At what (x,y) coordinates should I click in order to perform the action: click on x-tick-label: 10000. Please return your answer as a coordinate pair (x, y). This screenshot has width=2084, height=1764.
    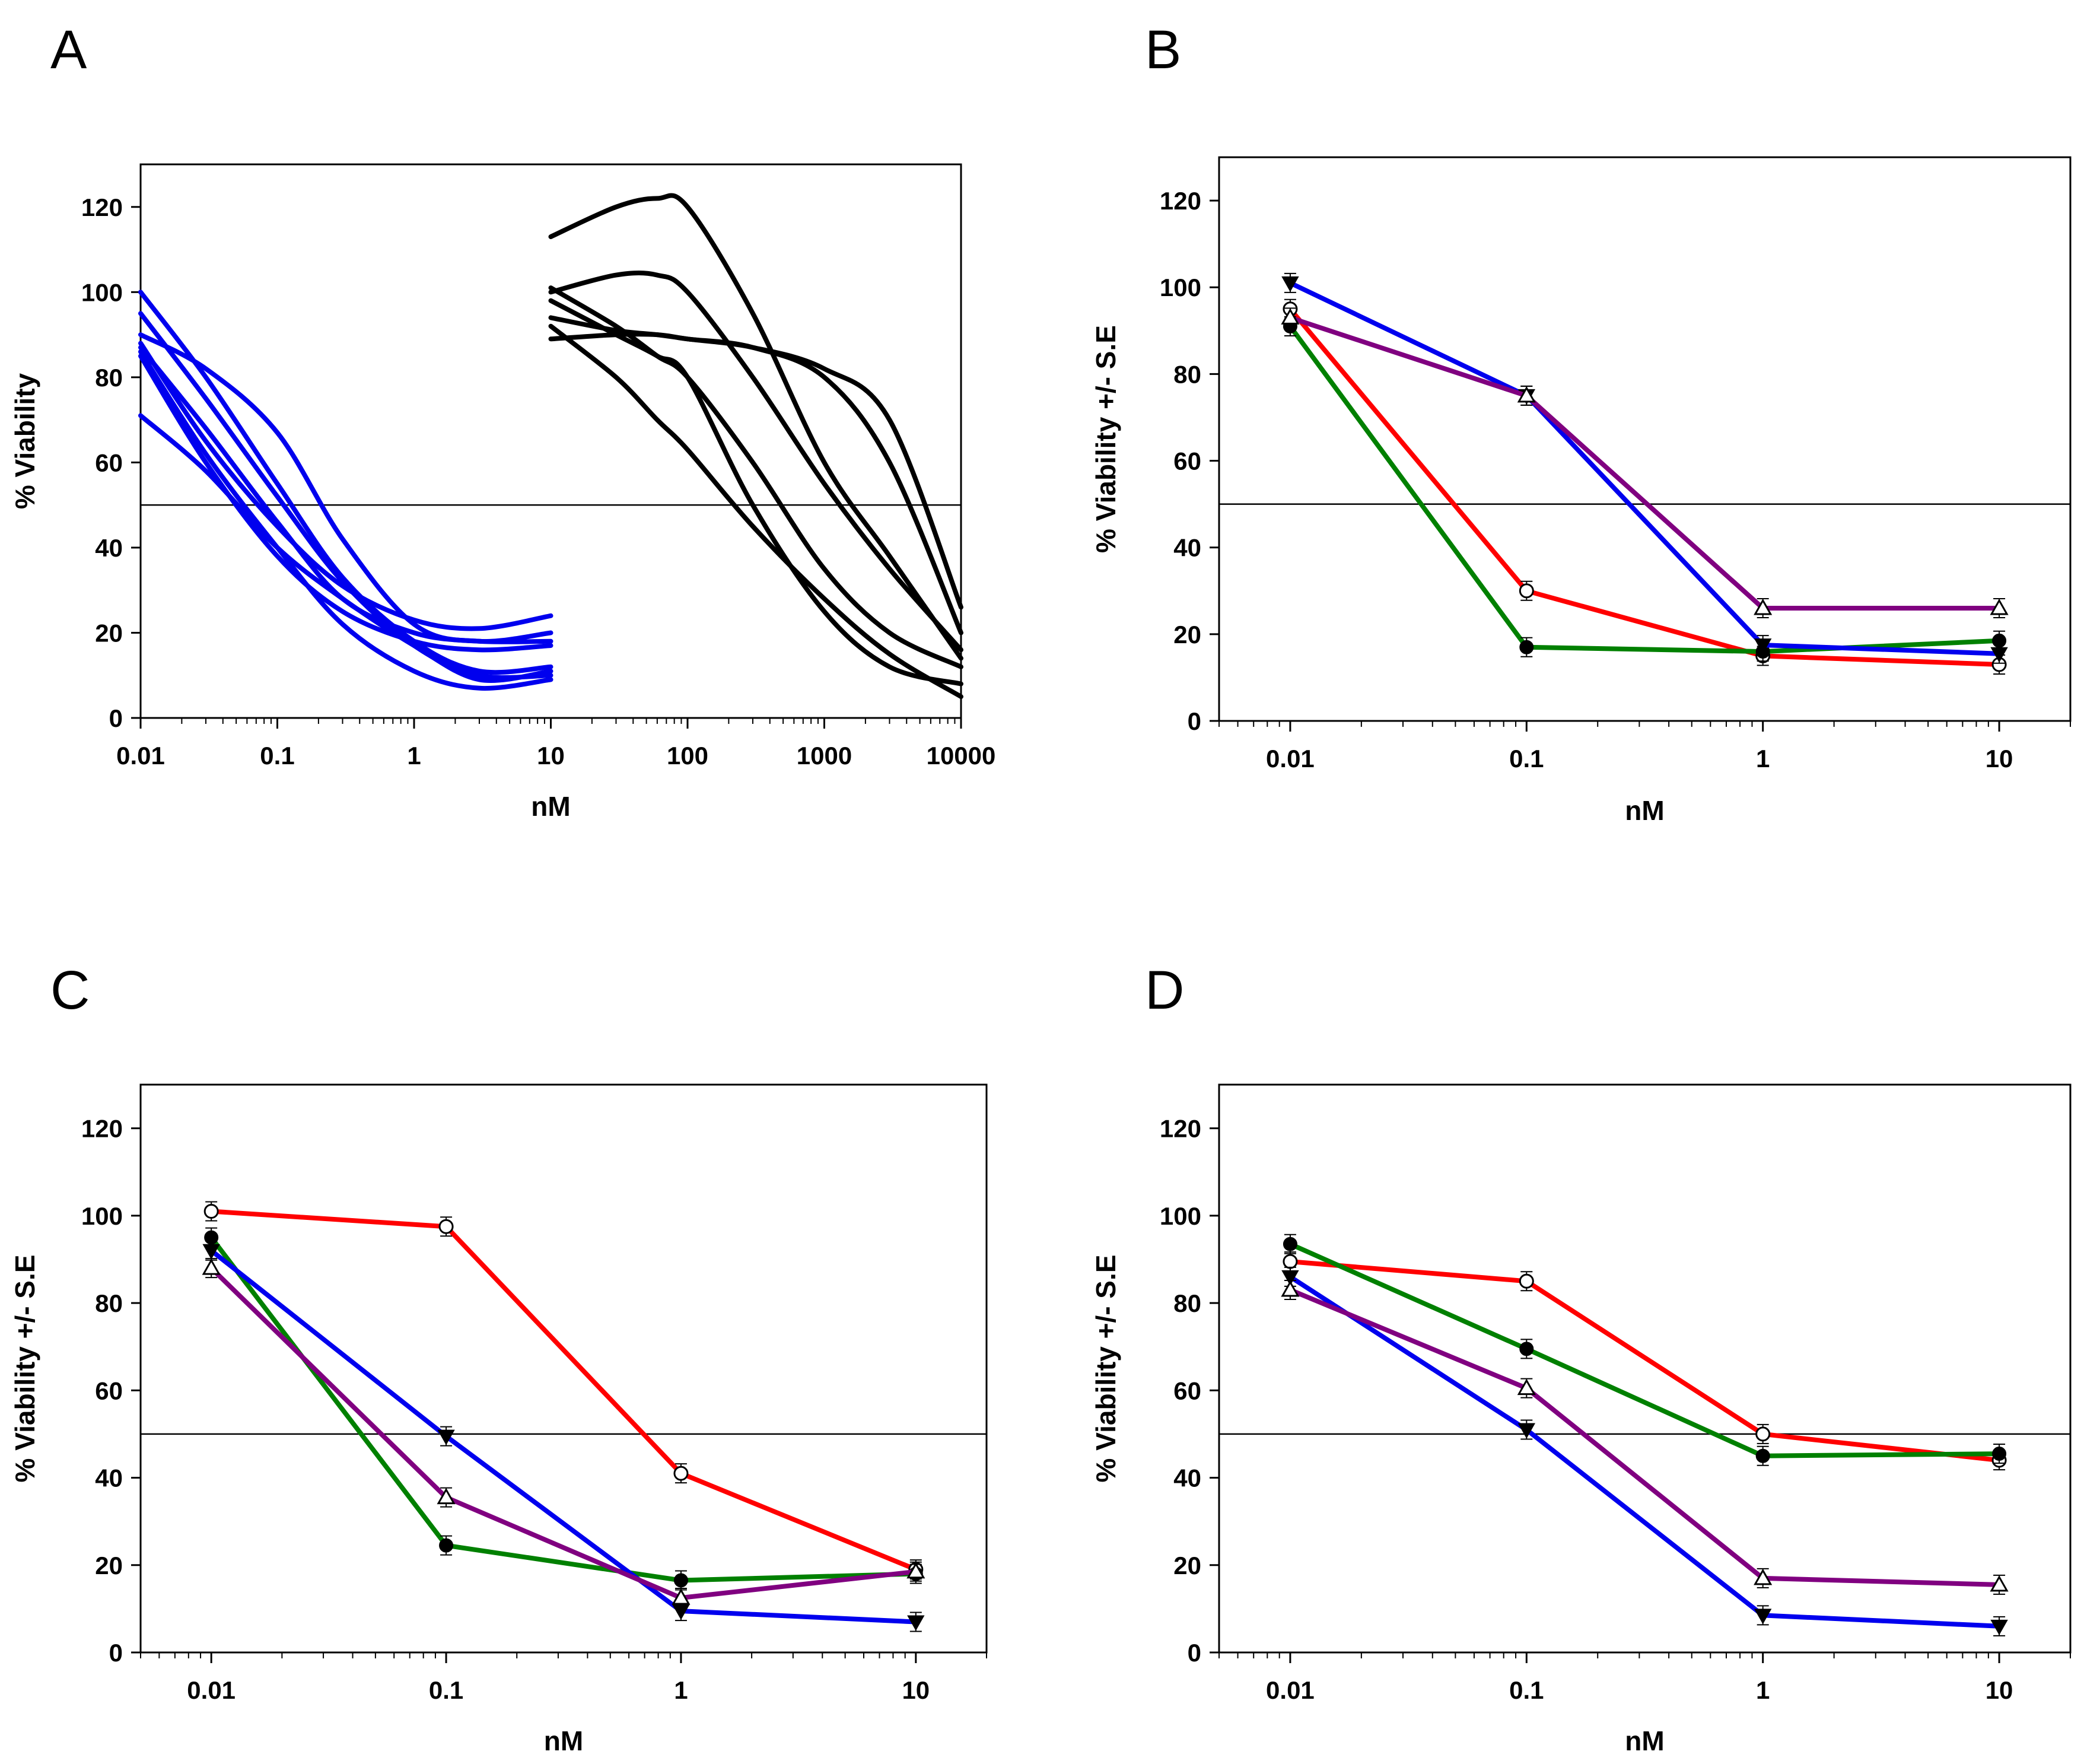
    Looking at the image, I should click on (962, 756).